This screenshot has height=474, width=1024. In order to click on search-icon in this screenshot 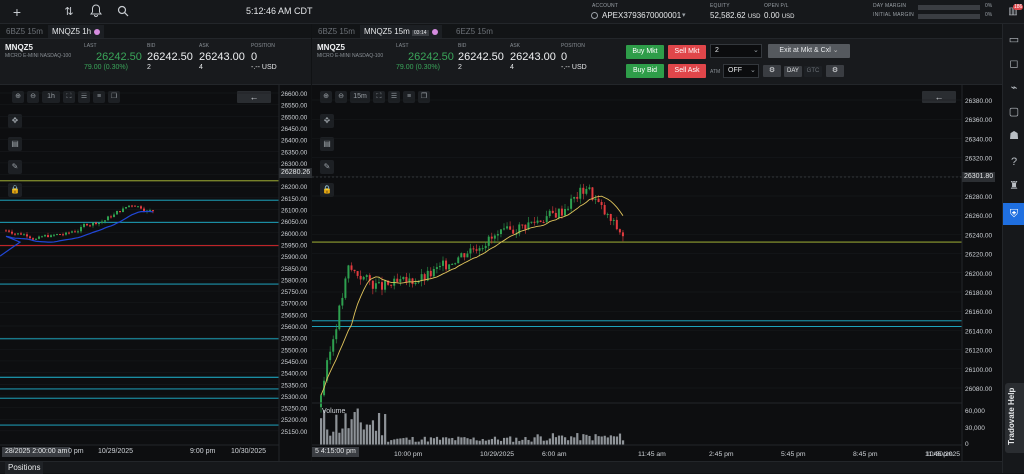, I will do `click(123, 12)`.